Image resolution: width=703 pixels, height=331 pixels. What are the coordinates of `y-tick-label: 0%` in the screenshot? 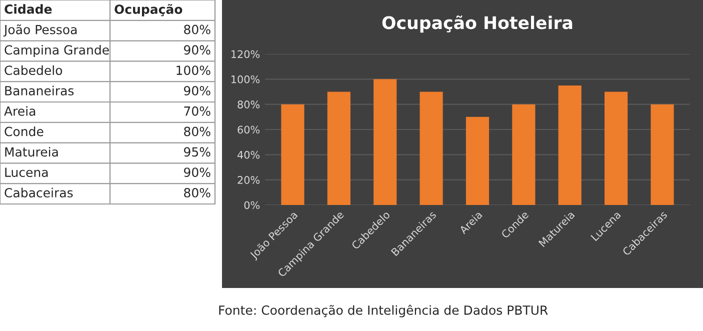 It's located at (252, 205).